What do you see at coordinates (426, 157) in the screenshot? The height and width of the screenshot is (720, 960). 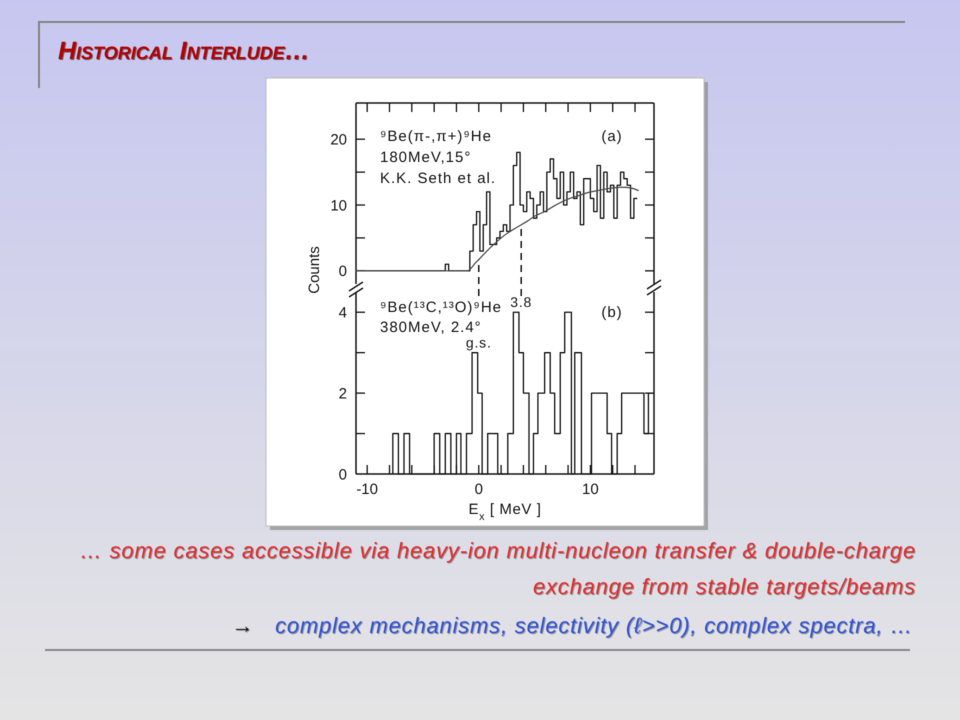 I see `annotation: 180MeV,15°` at bounding box center [426, 157].